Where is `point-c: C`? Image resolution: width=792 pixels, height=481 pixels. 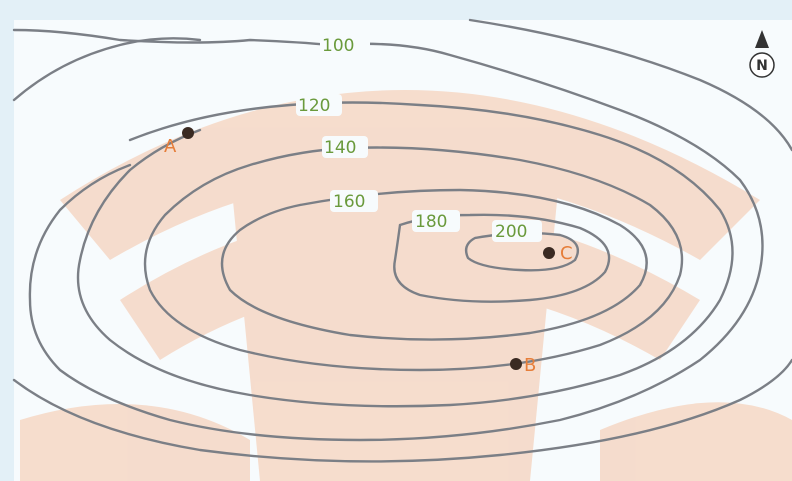
point-c: C is located at coordinates (558, 253).